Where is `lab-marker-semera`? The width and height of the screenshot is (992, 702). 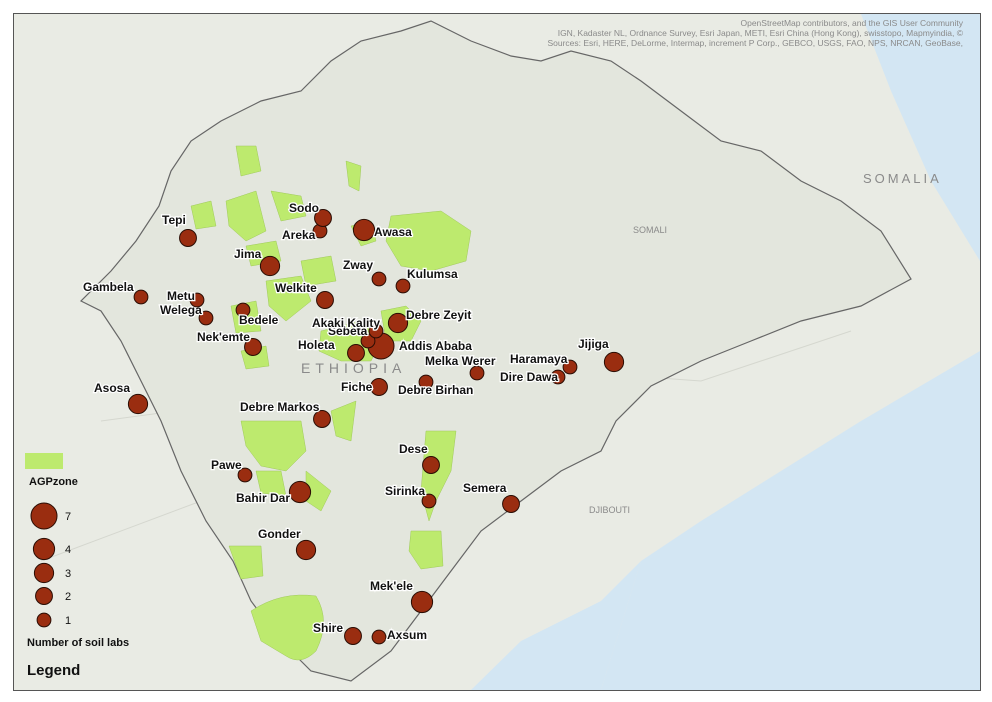 lab-marker-semera is located at coordinates (511, 504).